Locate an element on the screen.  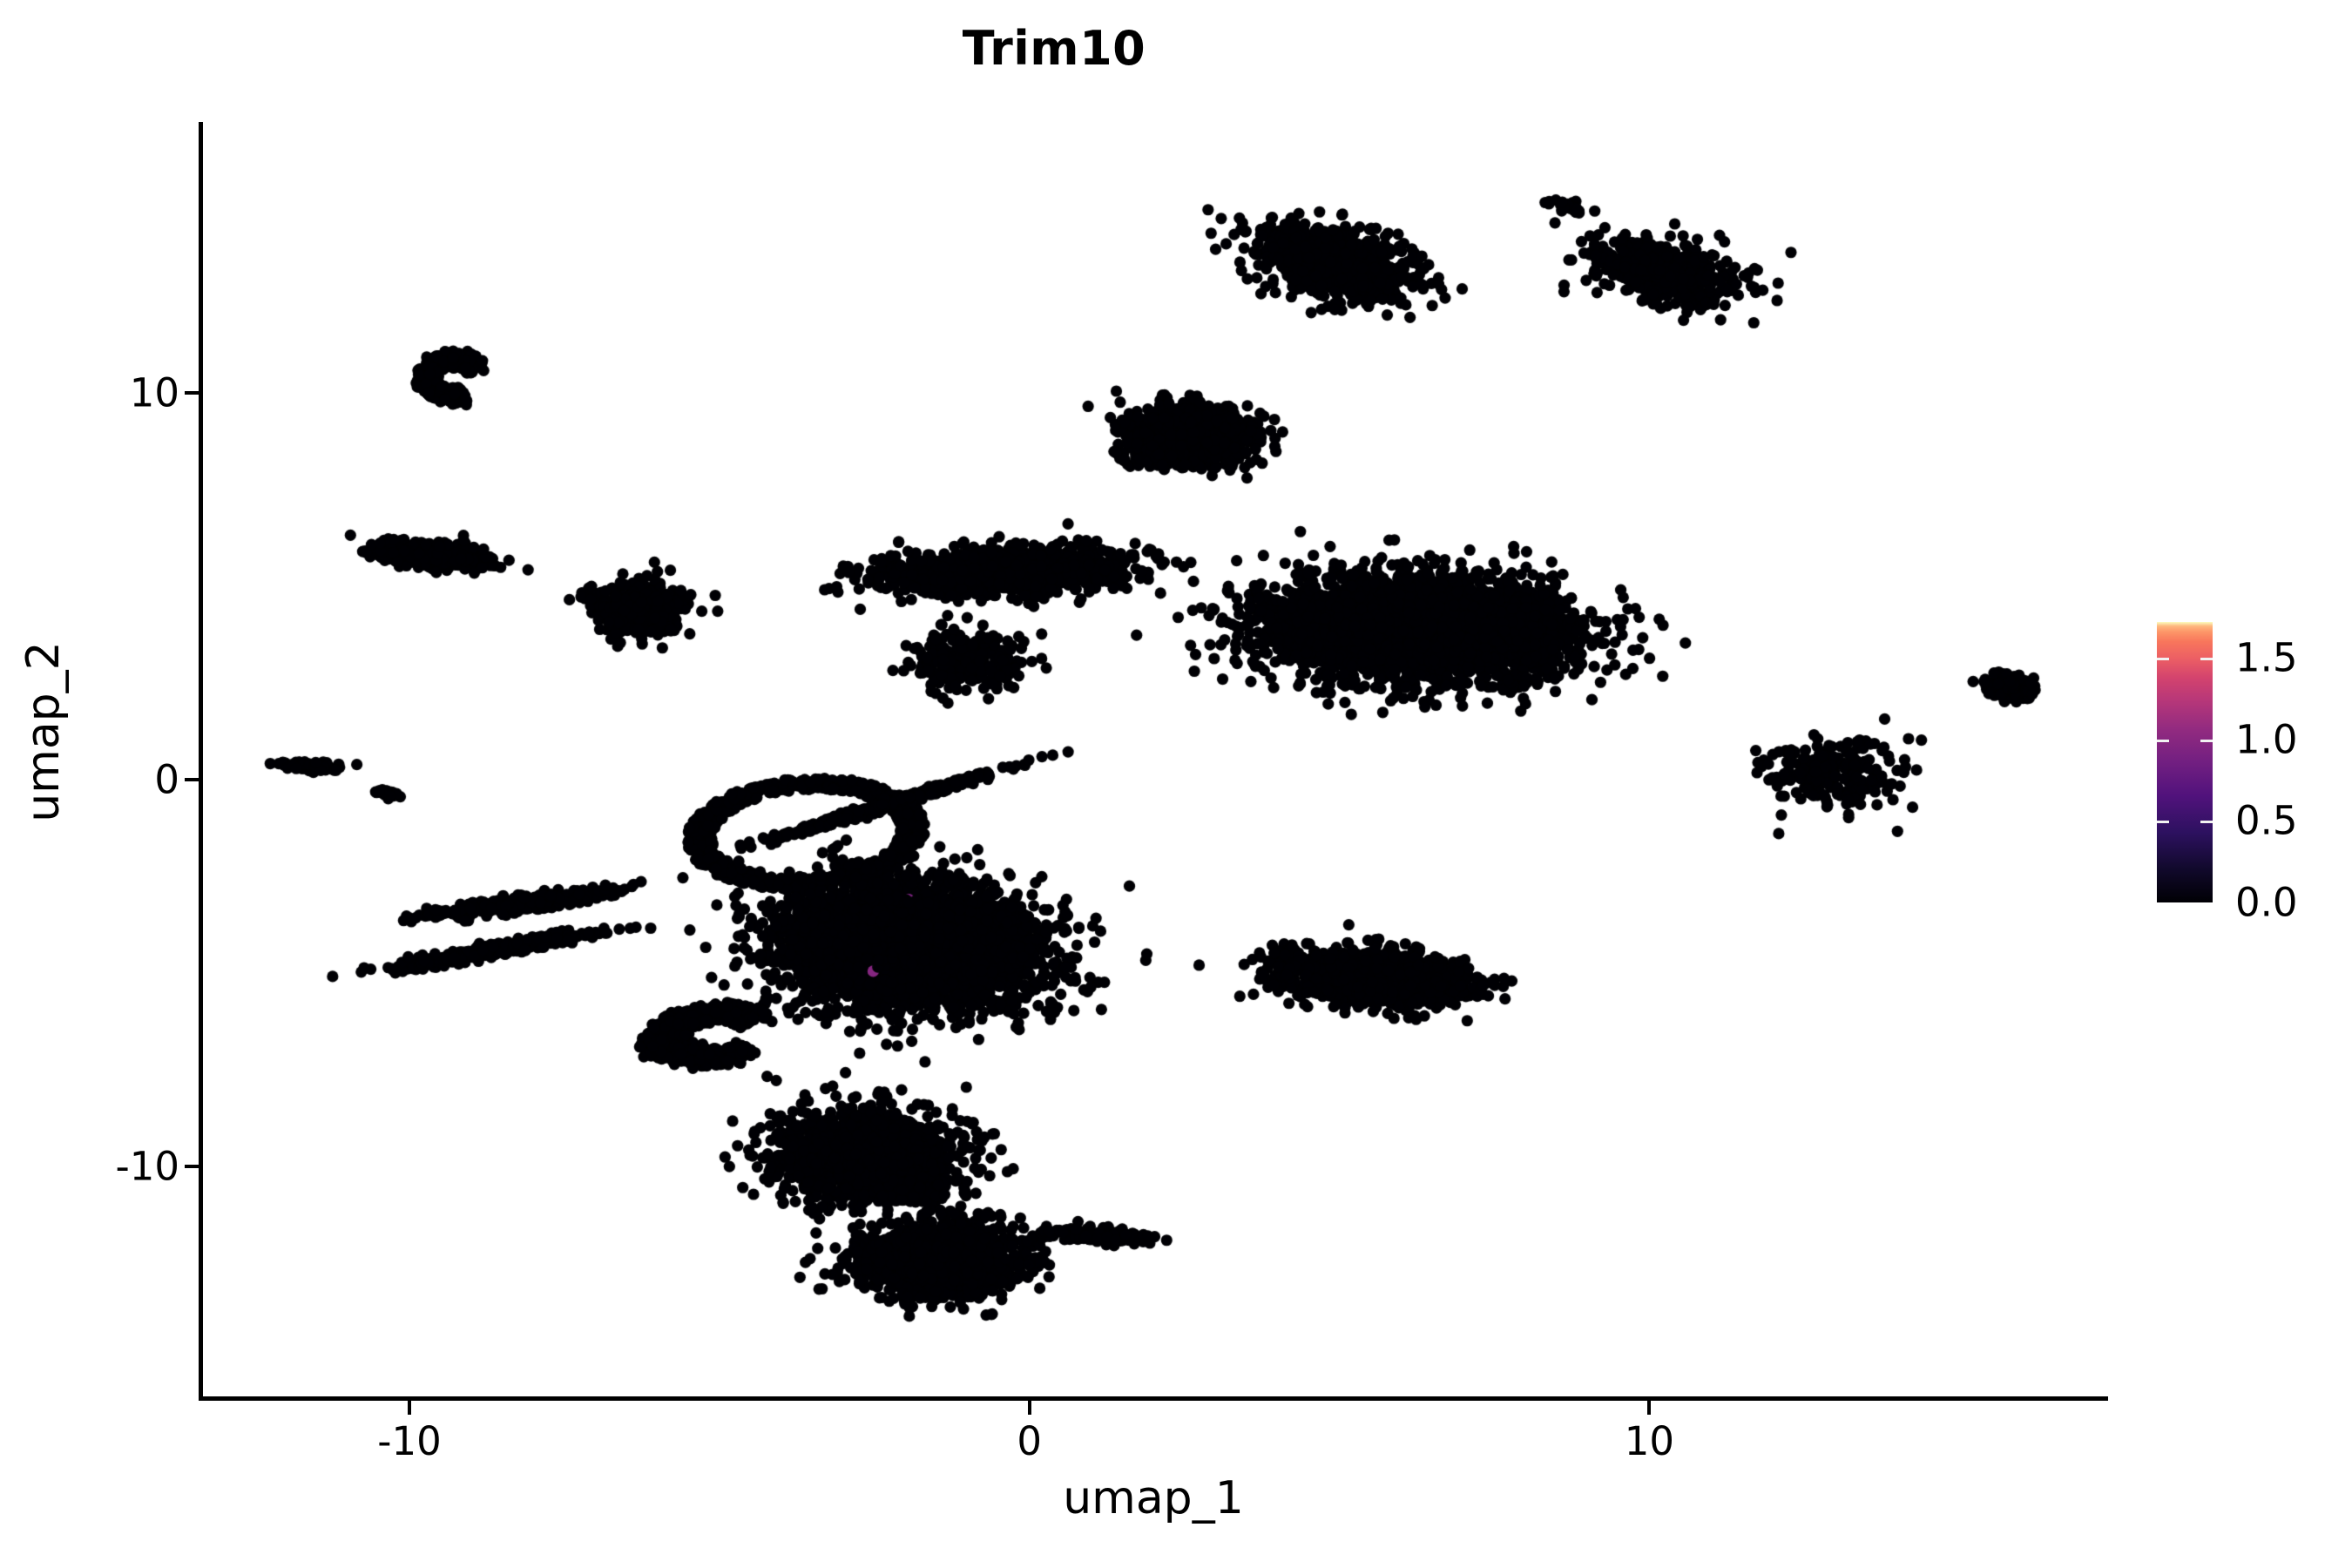
colorbar-tick-label: 0.0 is located at coordinates (2266, 903).